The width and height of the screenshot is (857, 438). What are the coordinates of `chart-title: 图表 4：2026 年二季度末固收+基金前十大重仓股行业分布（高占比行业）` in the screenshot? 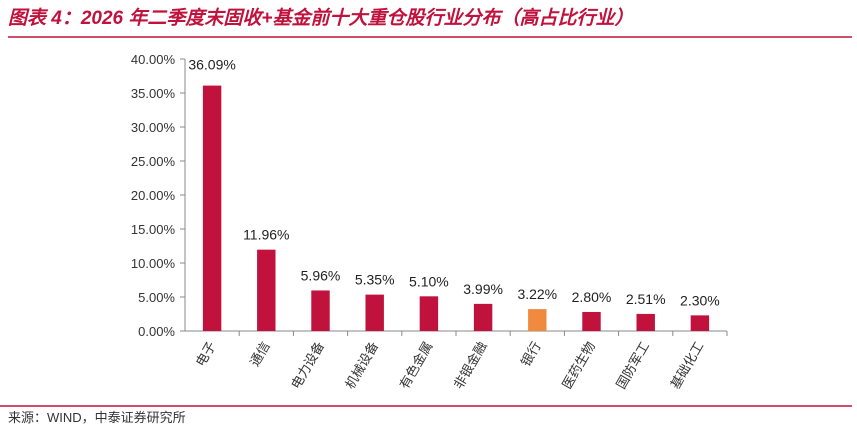 It's located at (321, 18).